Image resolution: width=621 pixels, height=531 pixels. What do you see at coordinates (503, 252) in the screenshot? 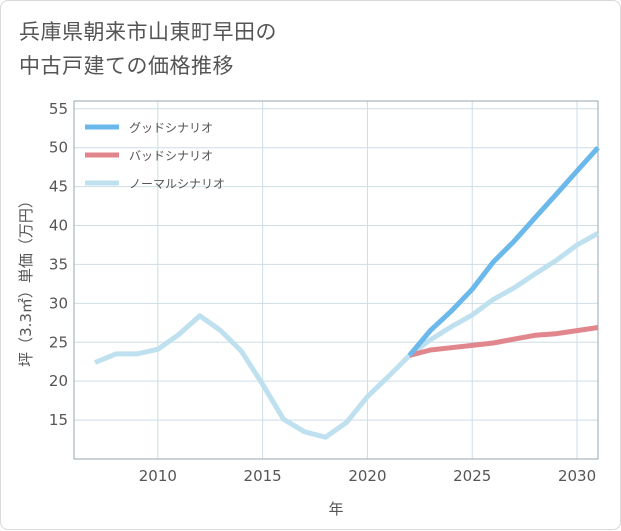
I see `series-line-good` at bounding box center [503, 252].